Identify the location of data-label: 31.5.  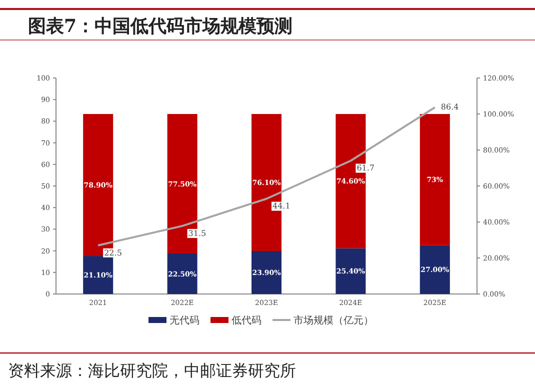
(197, 233).